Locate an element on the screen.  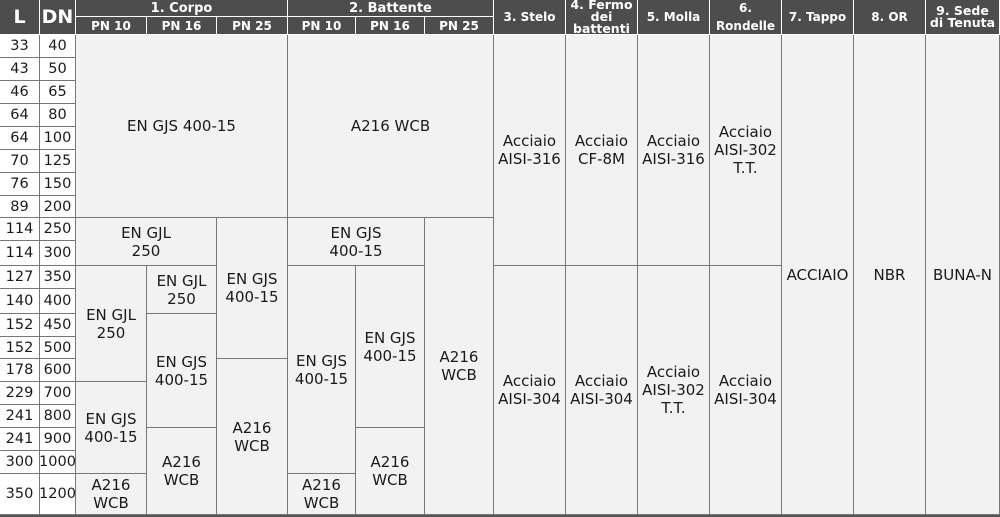
corpo-gjl-250-a: EN GJL 250 is located at coordinates (146, 242).